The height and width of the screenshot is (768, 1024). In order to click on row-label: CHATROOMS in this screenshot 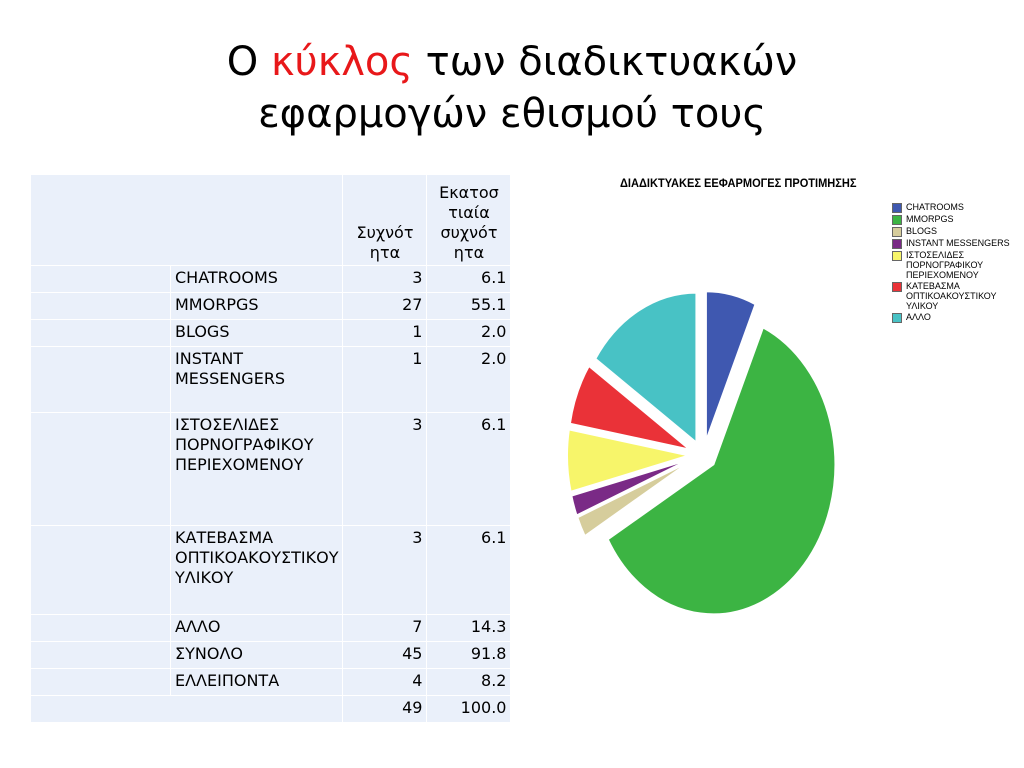, I will do `click(256, 279)`.